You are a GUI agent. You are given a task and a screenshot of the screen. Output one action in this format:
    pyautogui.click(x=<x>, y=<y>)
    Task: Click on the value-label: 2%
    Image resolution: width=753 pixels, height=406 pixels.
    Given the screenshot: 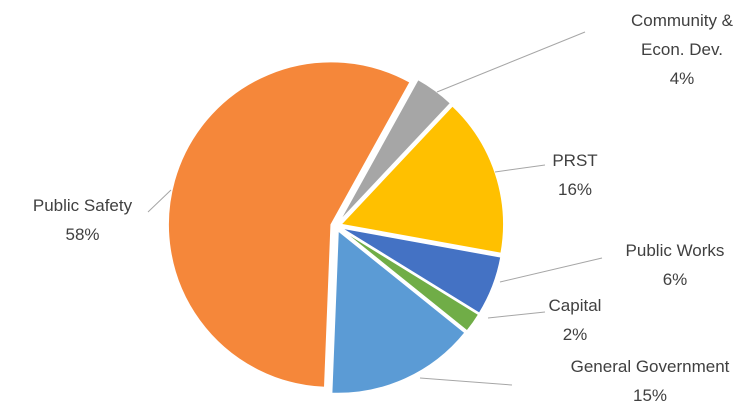 What is the action you would take?
    pyautogui.click(x=575, y=334)
    